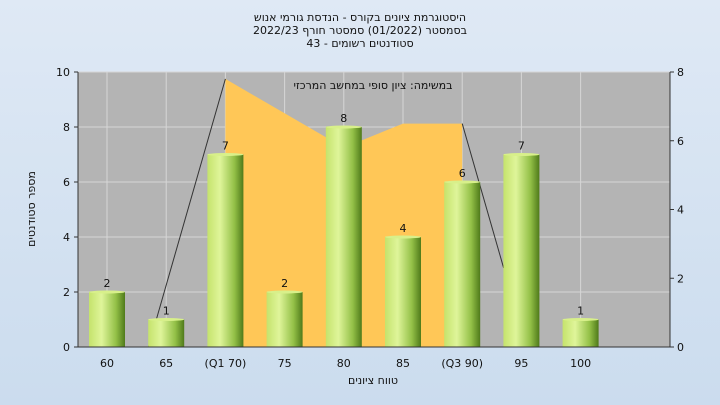  Describe the element at coordinates (107, 363) in the screenshot. I see `x-tick-label: 60` at that location.